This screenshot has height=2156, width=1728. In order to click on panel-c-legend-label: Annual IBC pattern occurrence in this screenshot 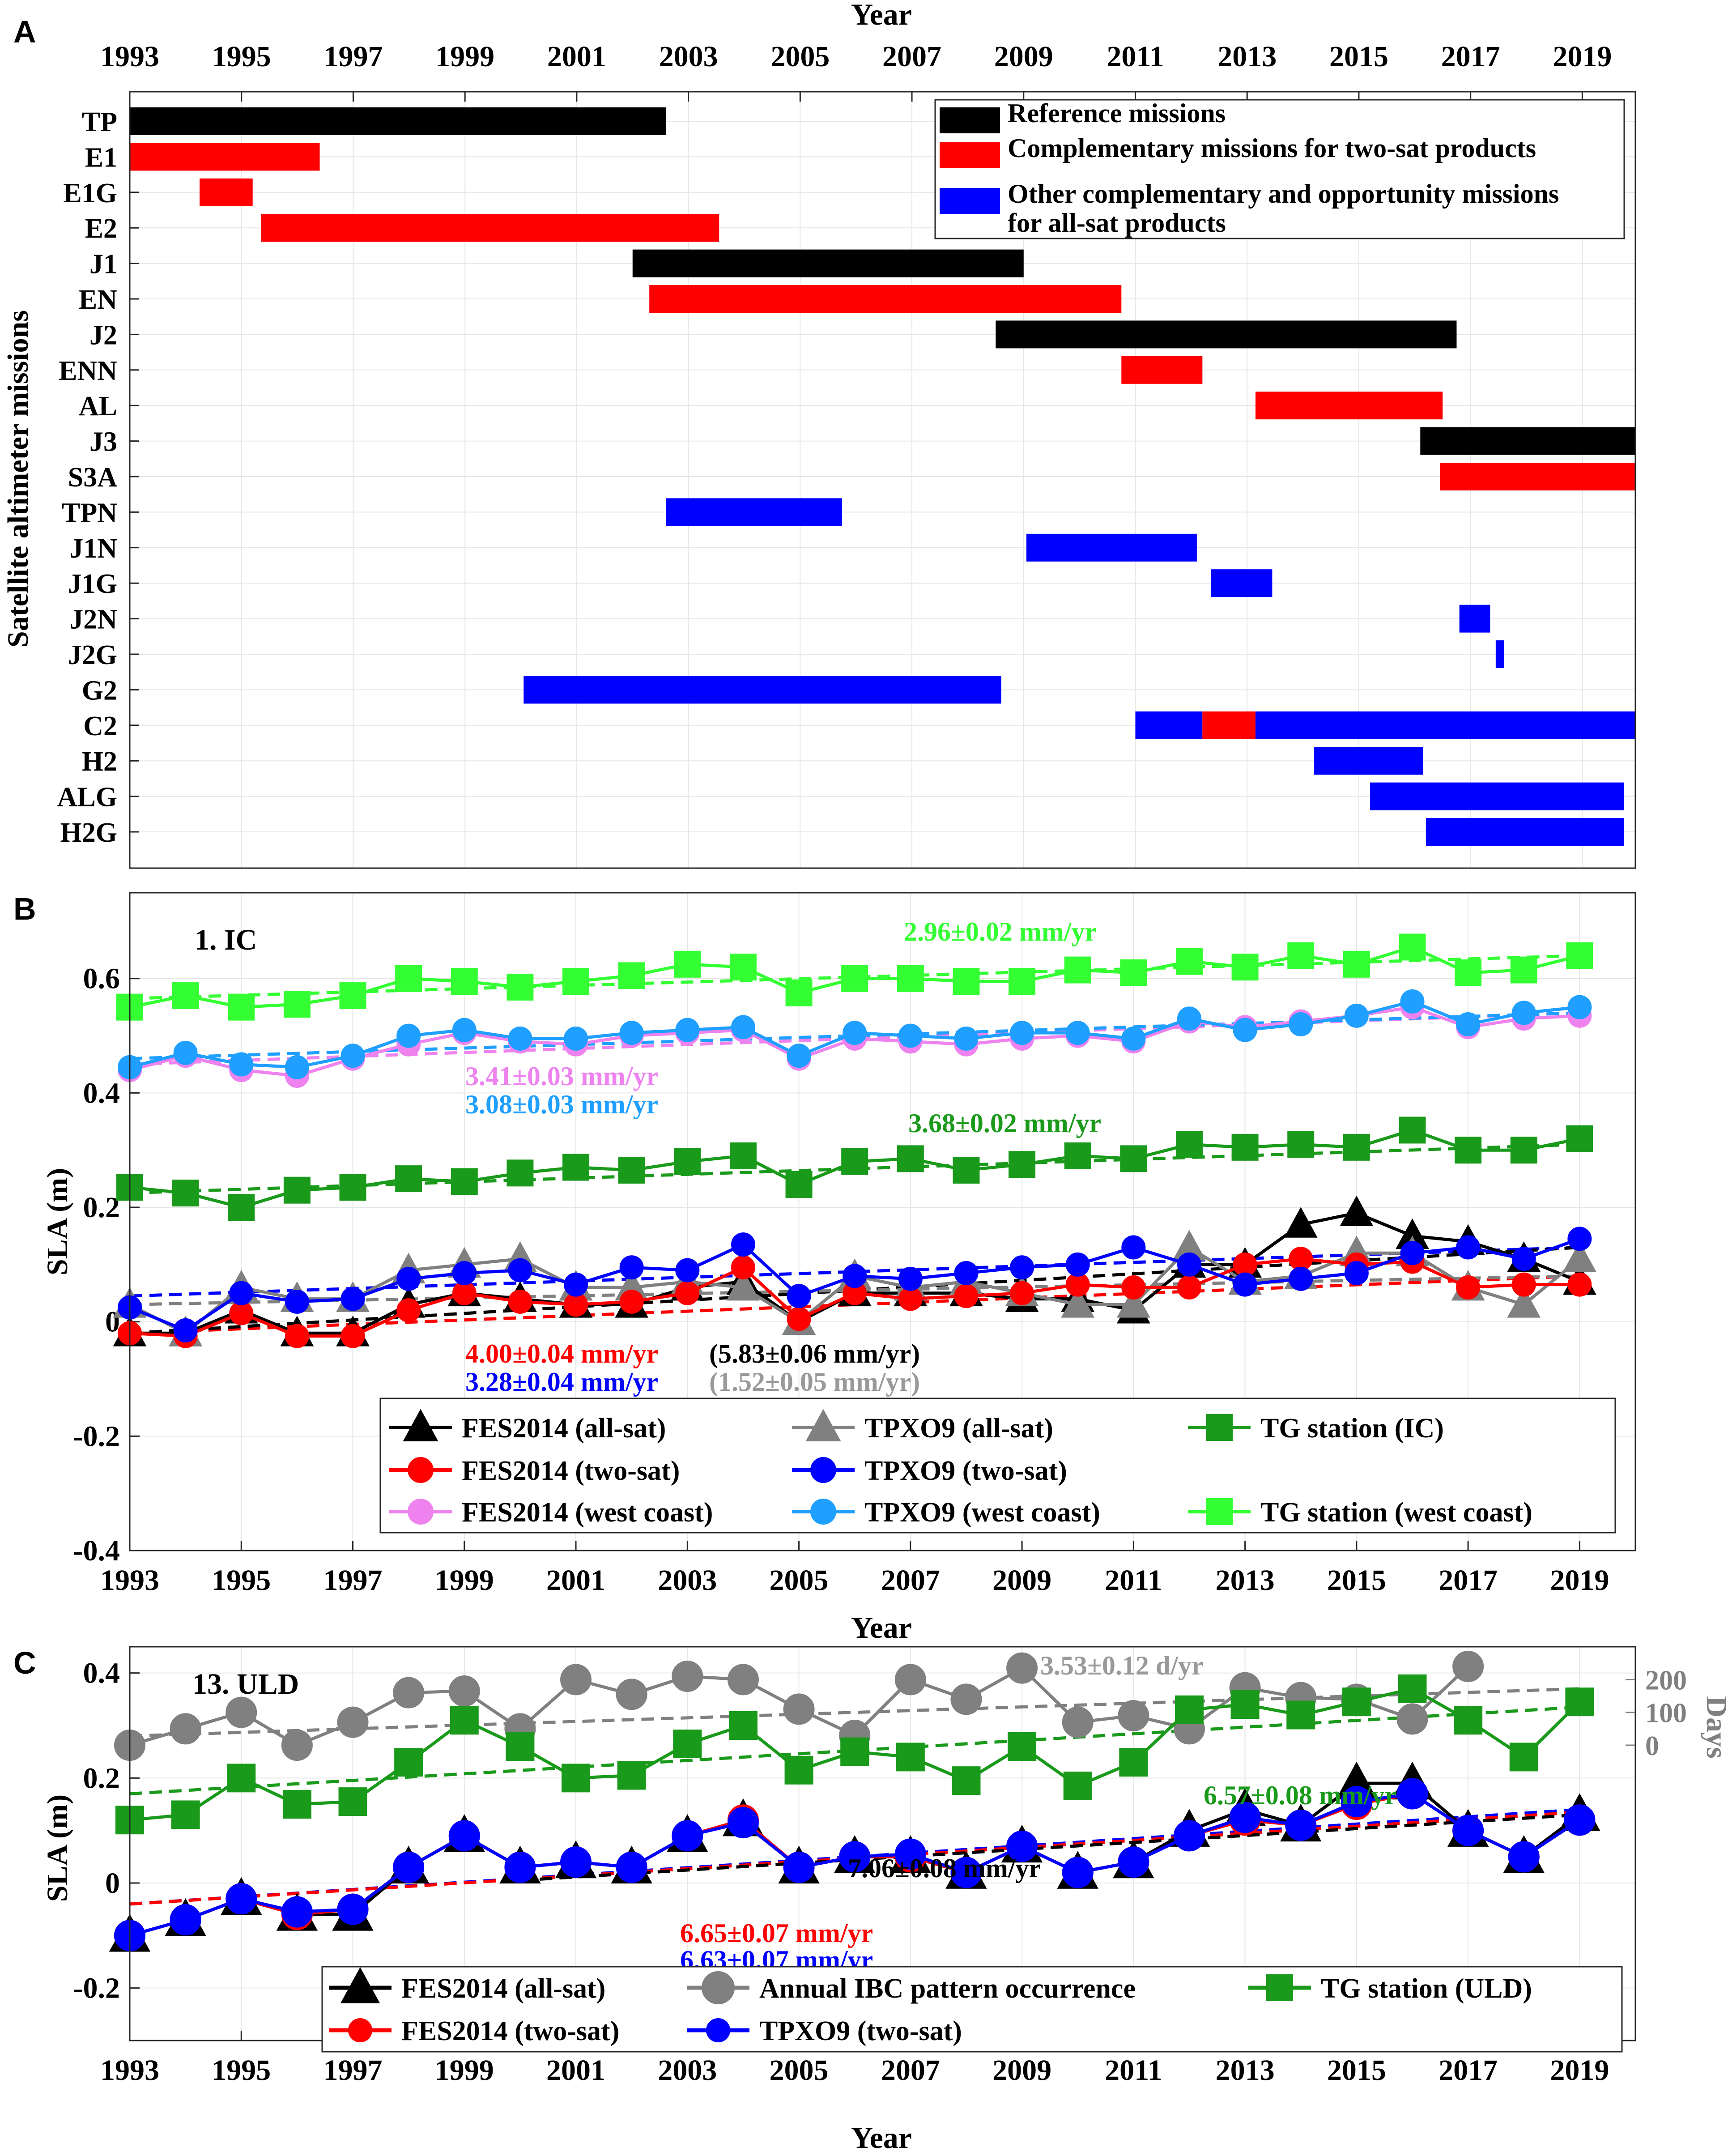, I will do `click(947, 1988)`.